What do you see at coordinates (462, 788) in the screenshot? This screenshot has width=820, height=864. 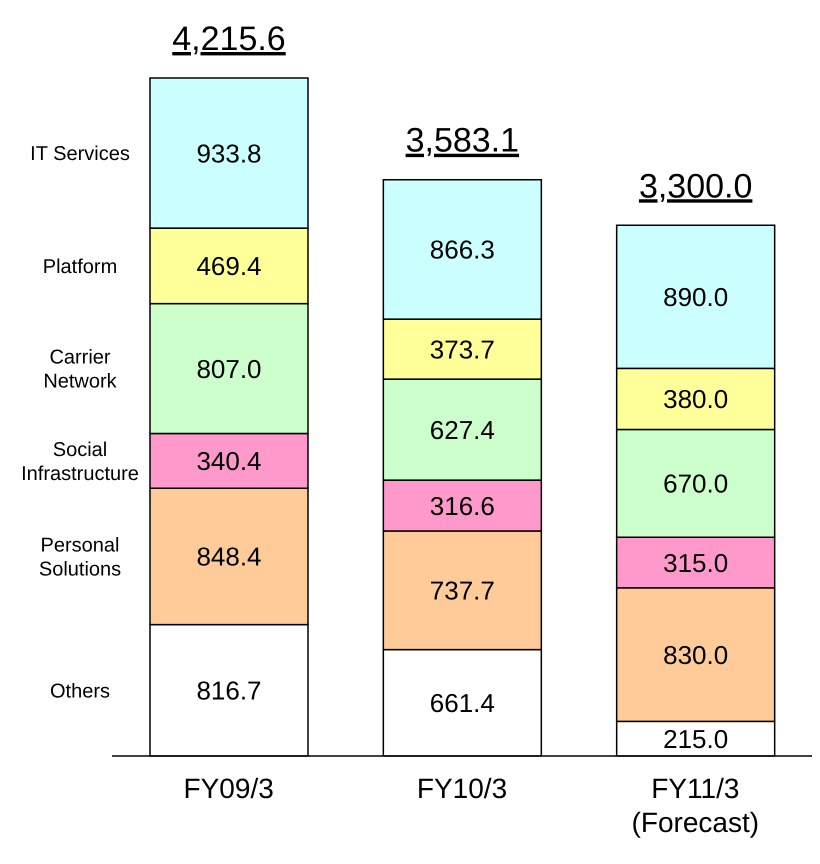 I see `x-tick-label: FY10/3` at bounding box center [462, 788].